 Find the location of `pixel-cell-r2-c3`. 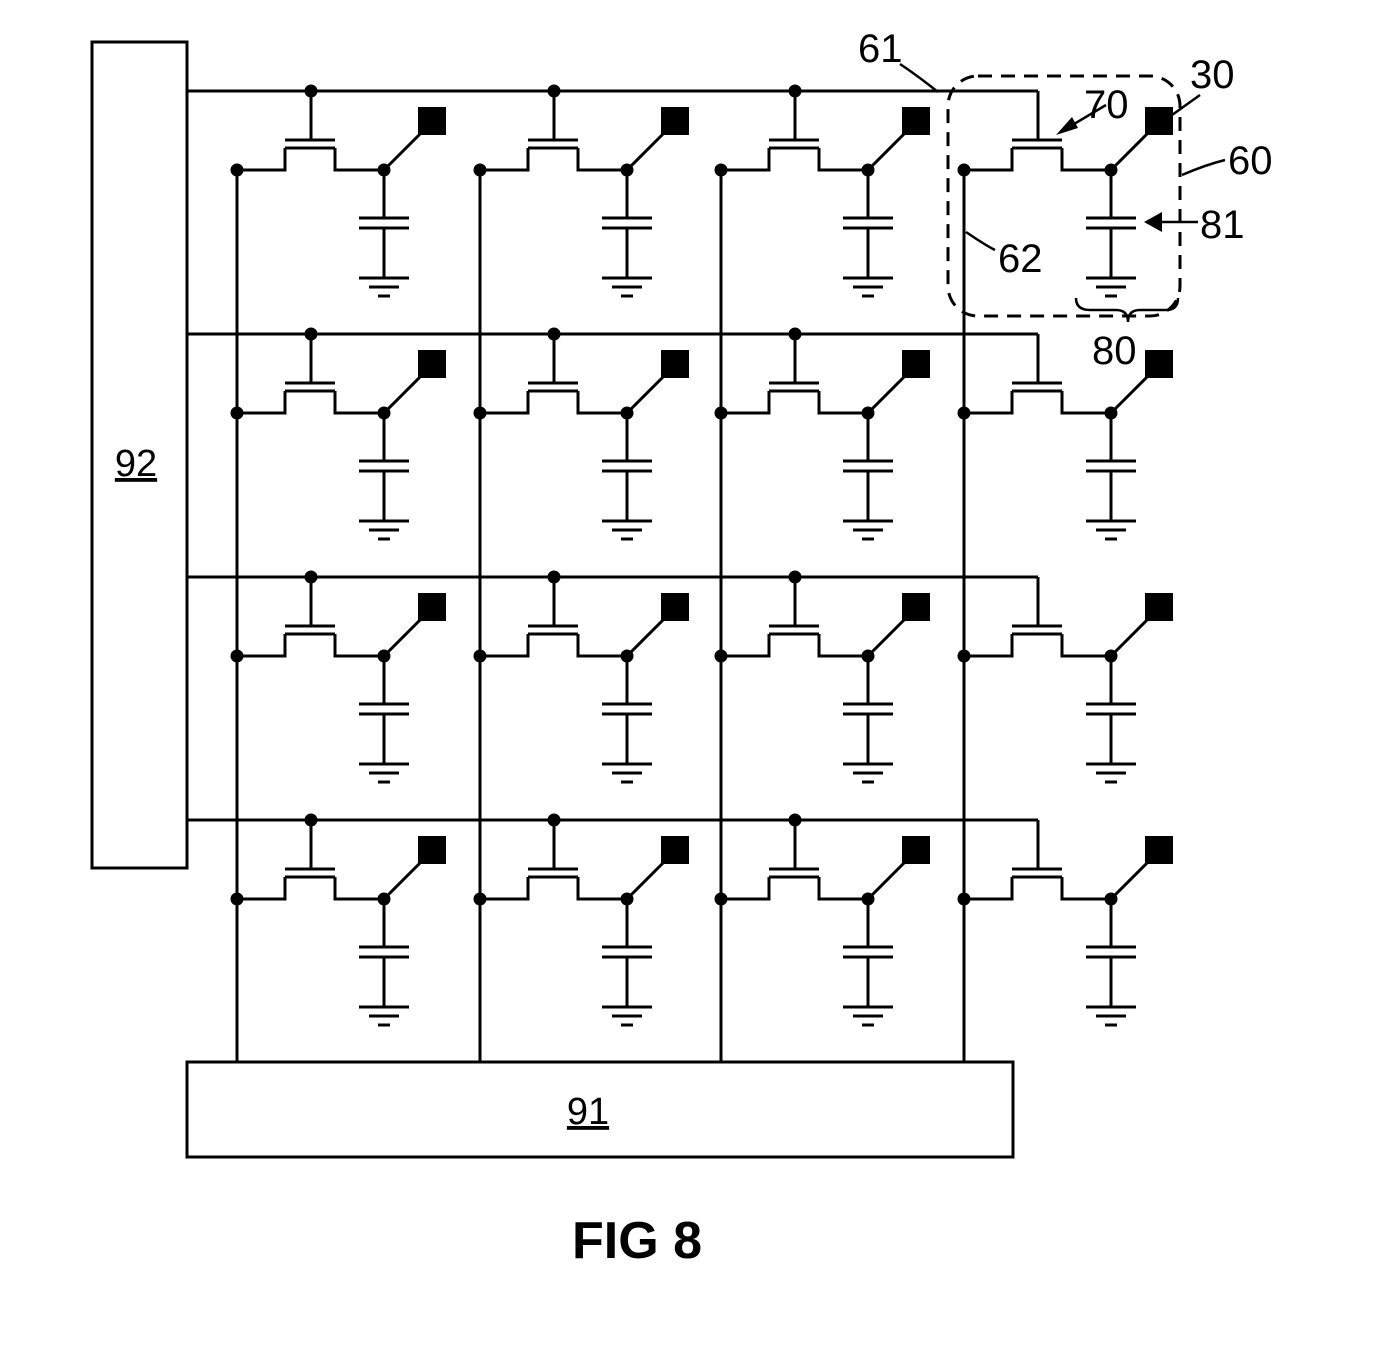

pixel-cell-r2-c3 is located at coordinates (823, 434).